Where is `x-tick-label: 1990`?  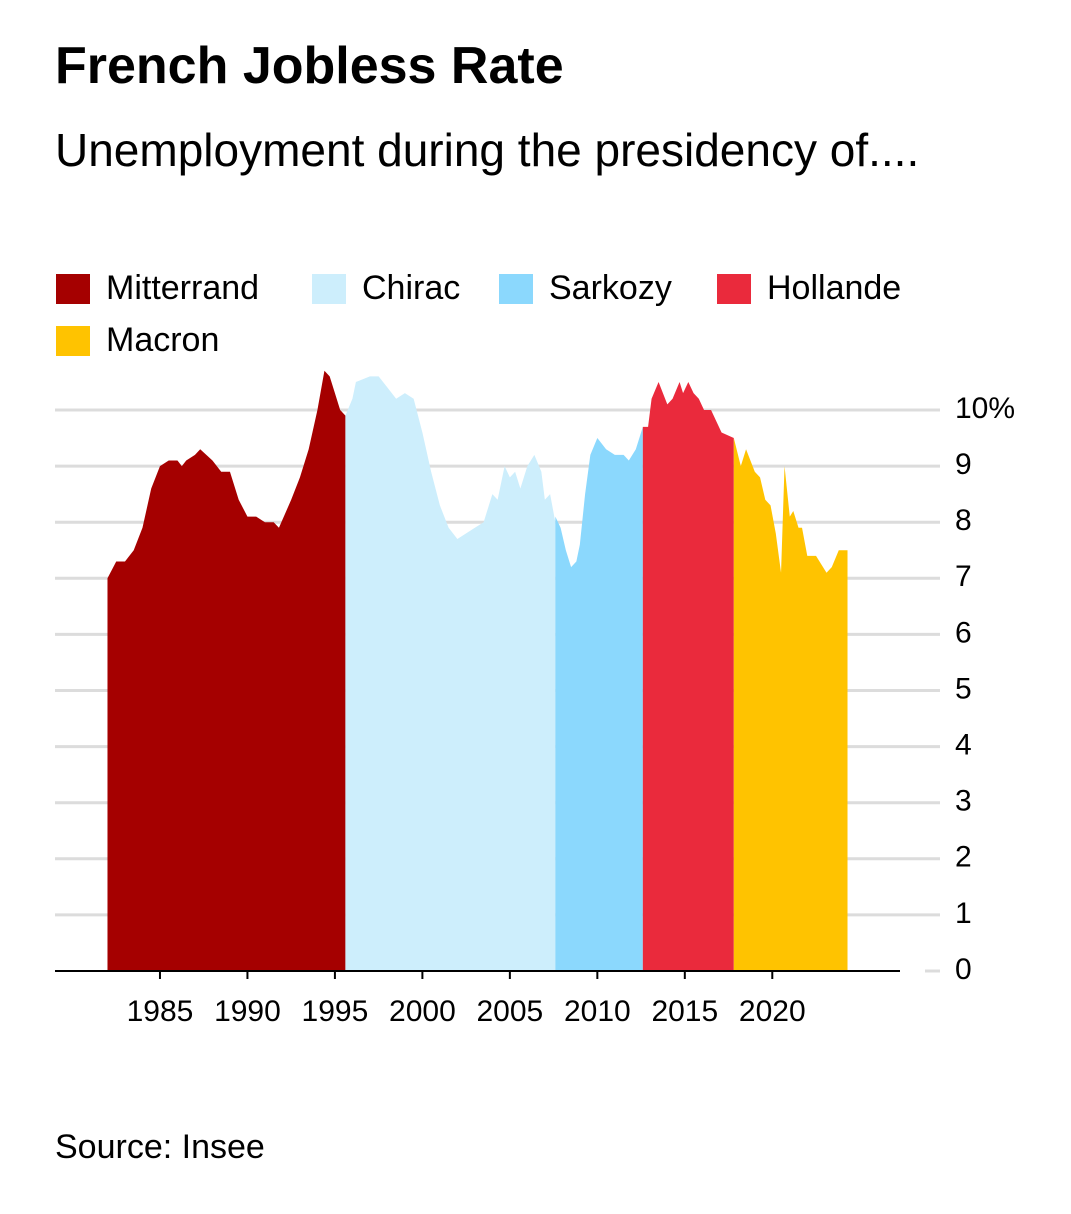 x-tick-label: 1990 is located at coordinates (247, 1011).